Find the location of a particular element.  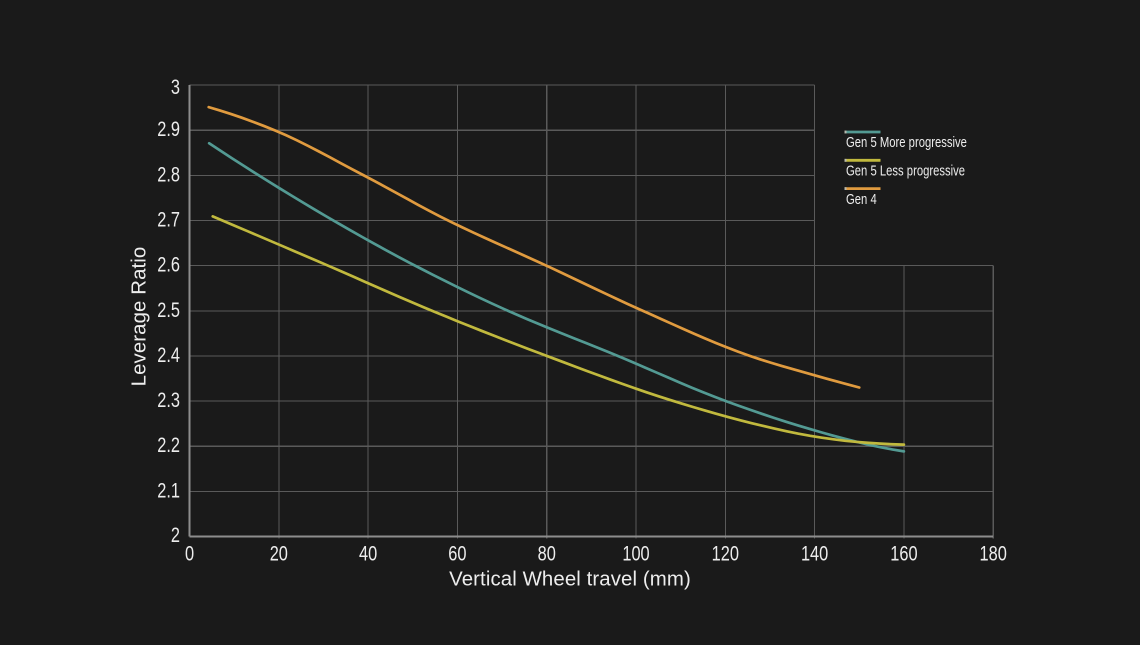

svg-text: 120 is located at coordinates (725, 552).